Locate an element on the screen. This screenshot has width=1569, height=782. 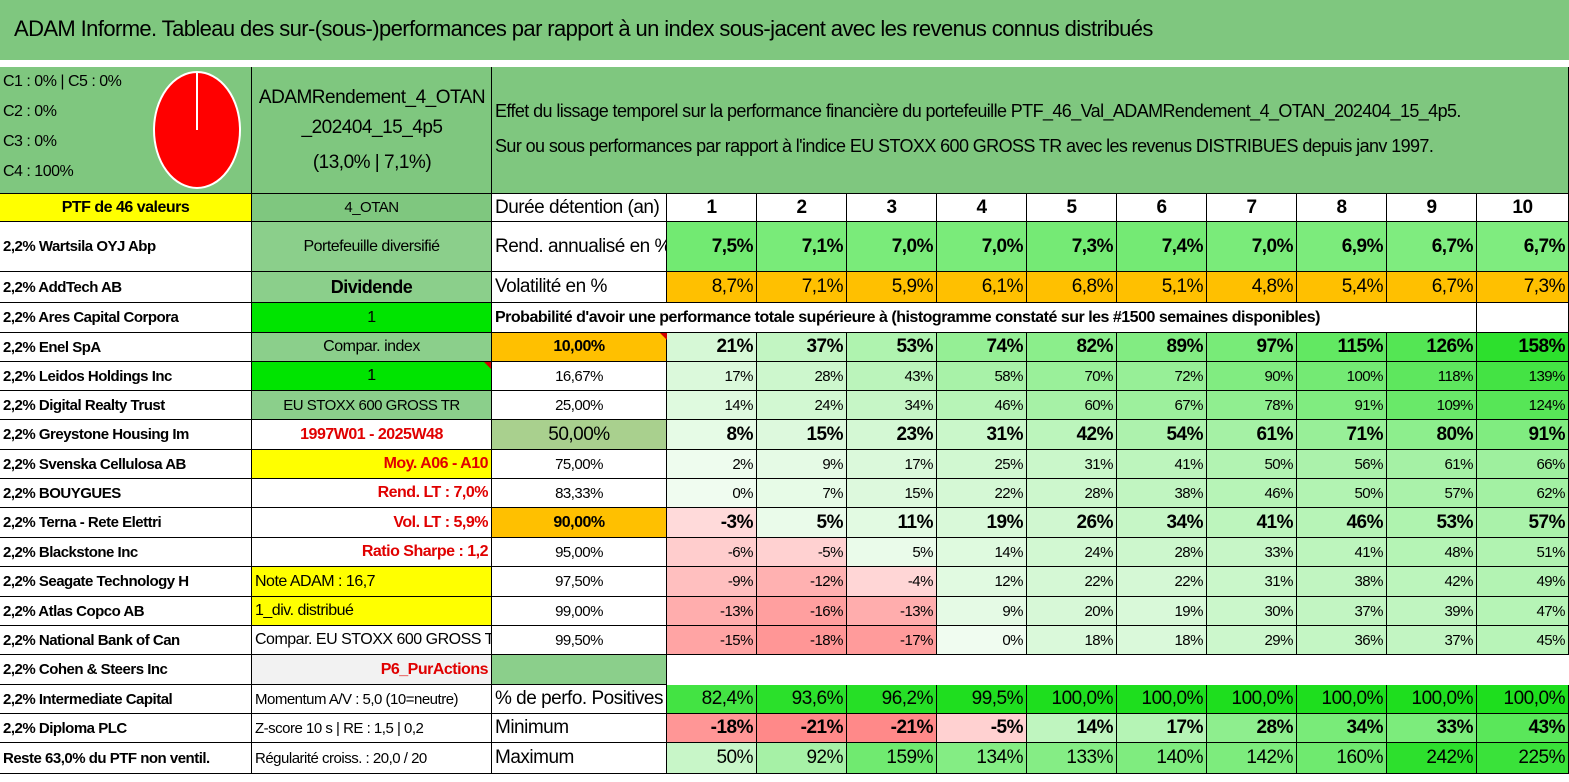
probability-value: -3% is located at coordinates (712, 523).